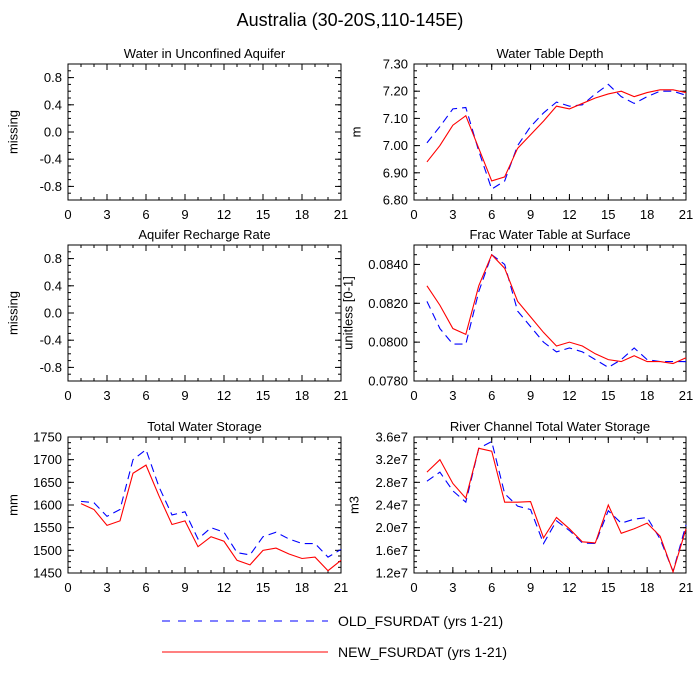 This screenshot has width=700, height=700. Describe the element at coordinates (391, 573) in the screenshot. I see `y-tick-label: 1.2e7` at that location.